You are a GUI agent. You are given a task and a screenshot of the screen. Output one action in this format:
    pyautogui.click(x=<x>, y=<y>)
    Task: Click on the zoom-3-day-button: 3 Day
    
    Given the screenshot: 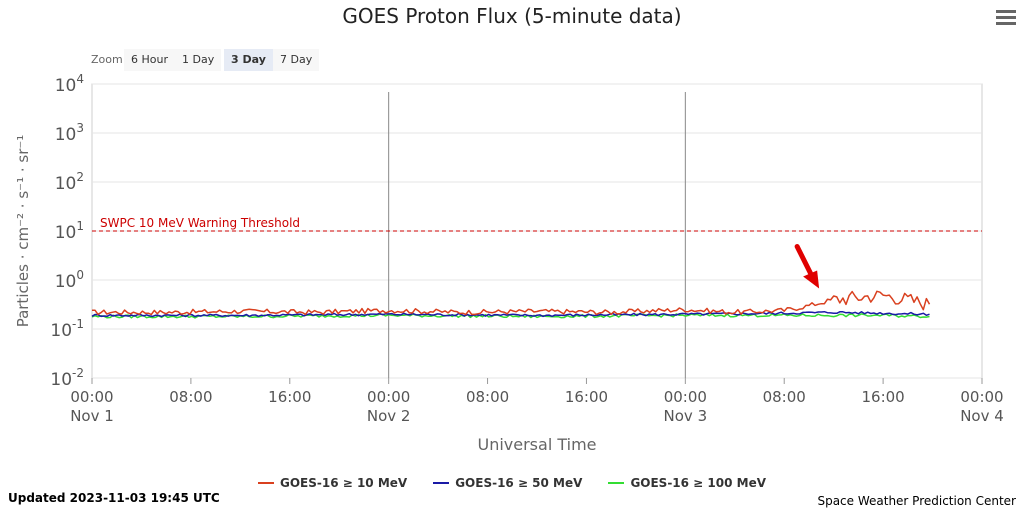 What is the action you would take?
    pyautogui.click(x=248, y=60)
    